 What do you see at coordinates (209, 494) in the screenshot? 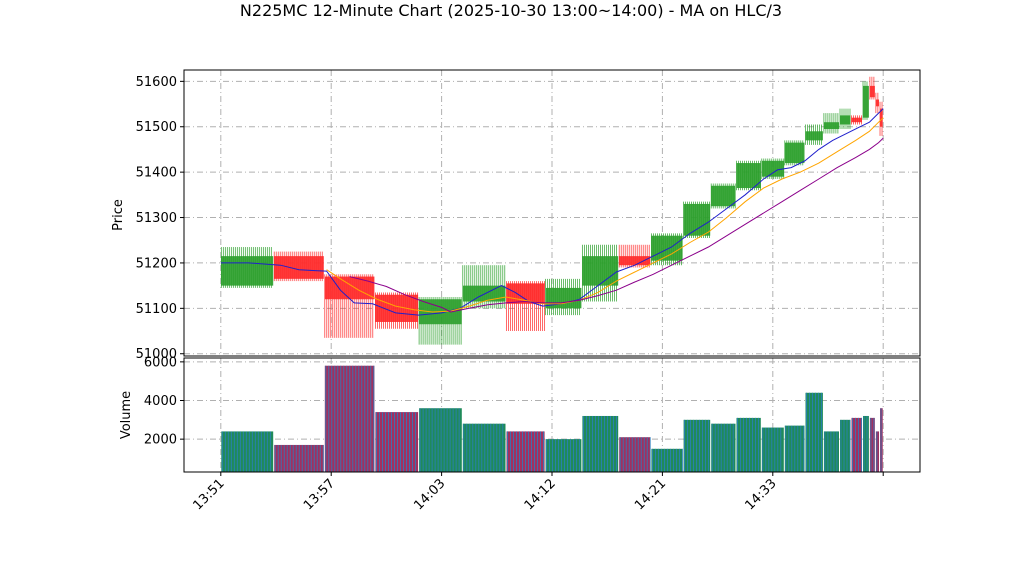
I see `x-tick-label: 13:51` at bounding box center [209, 494].